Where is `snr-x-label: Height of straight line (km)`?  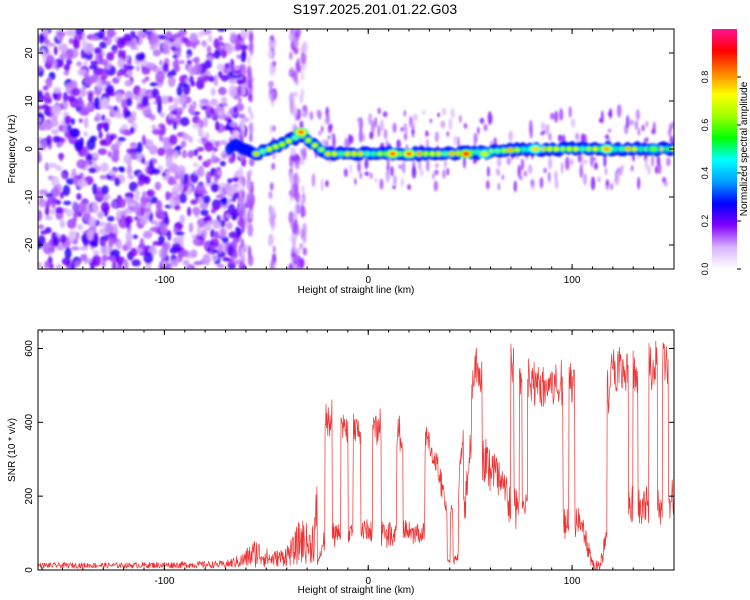
snr-x-label: Height of straight line (km) is located at coordinates (356, 590).